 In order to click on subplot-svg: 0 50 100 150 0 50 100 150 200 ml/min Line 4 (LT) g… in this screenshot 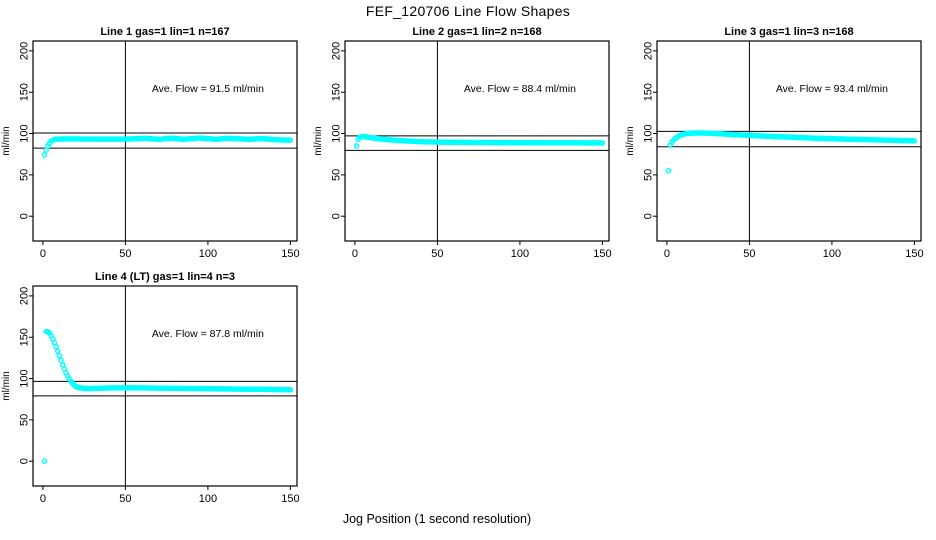, I will do `click(150, 388)`.